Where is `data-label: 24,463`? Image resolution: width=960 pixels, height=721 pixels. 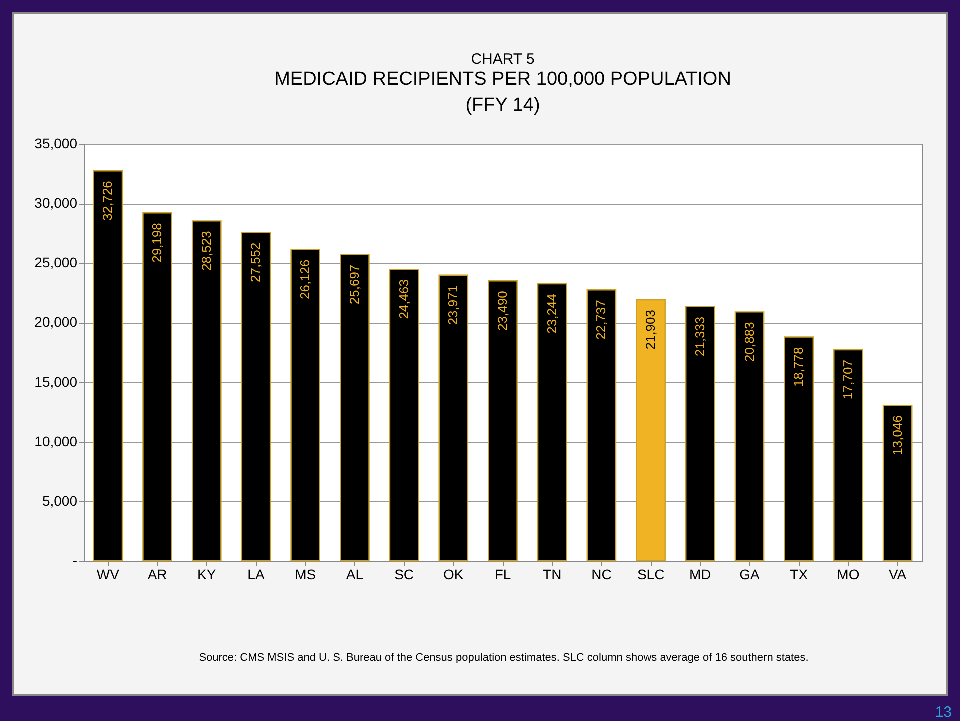
data-label: 24,463 is located at coordinates (404, 300).